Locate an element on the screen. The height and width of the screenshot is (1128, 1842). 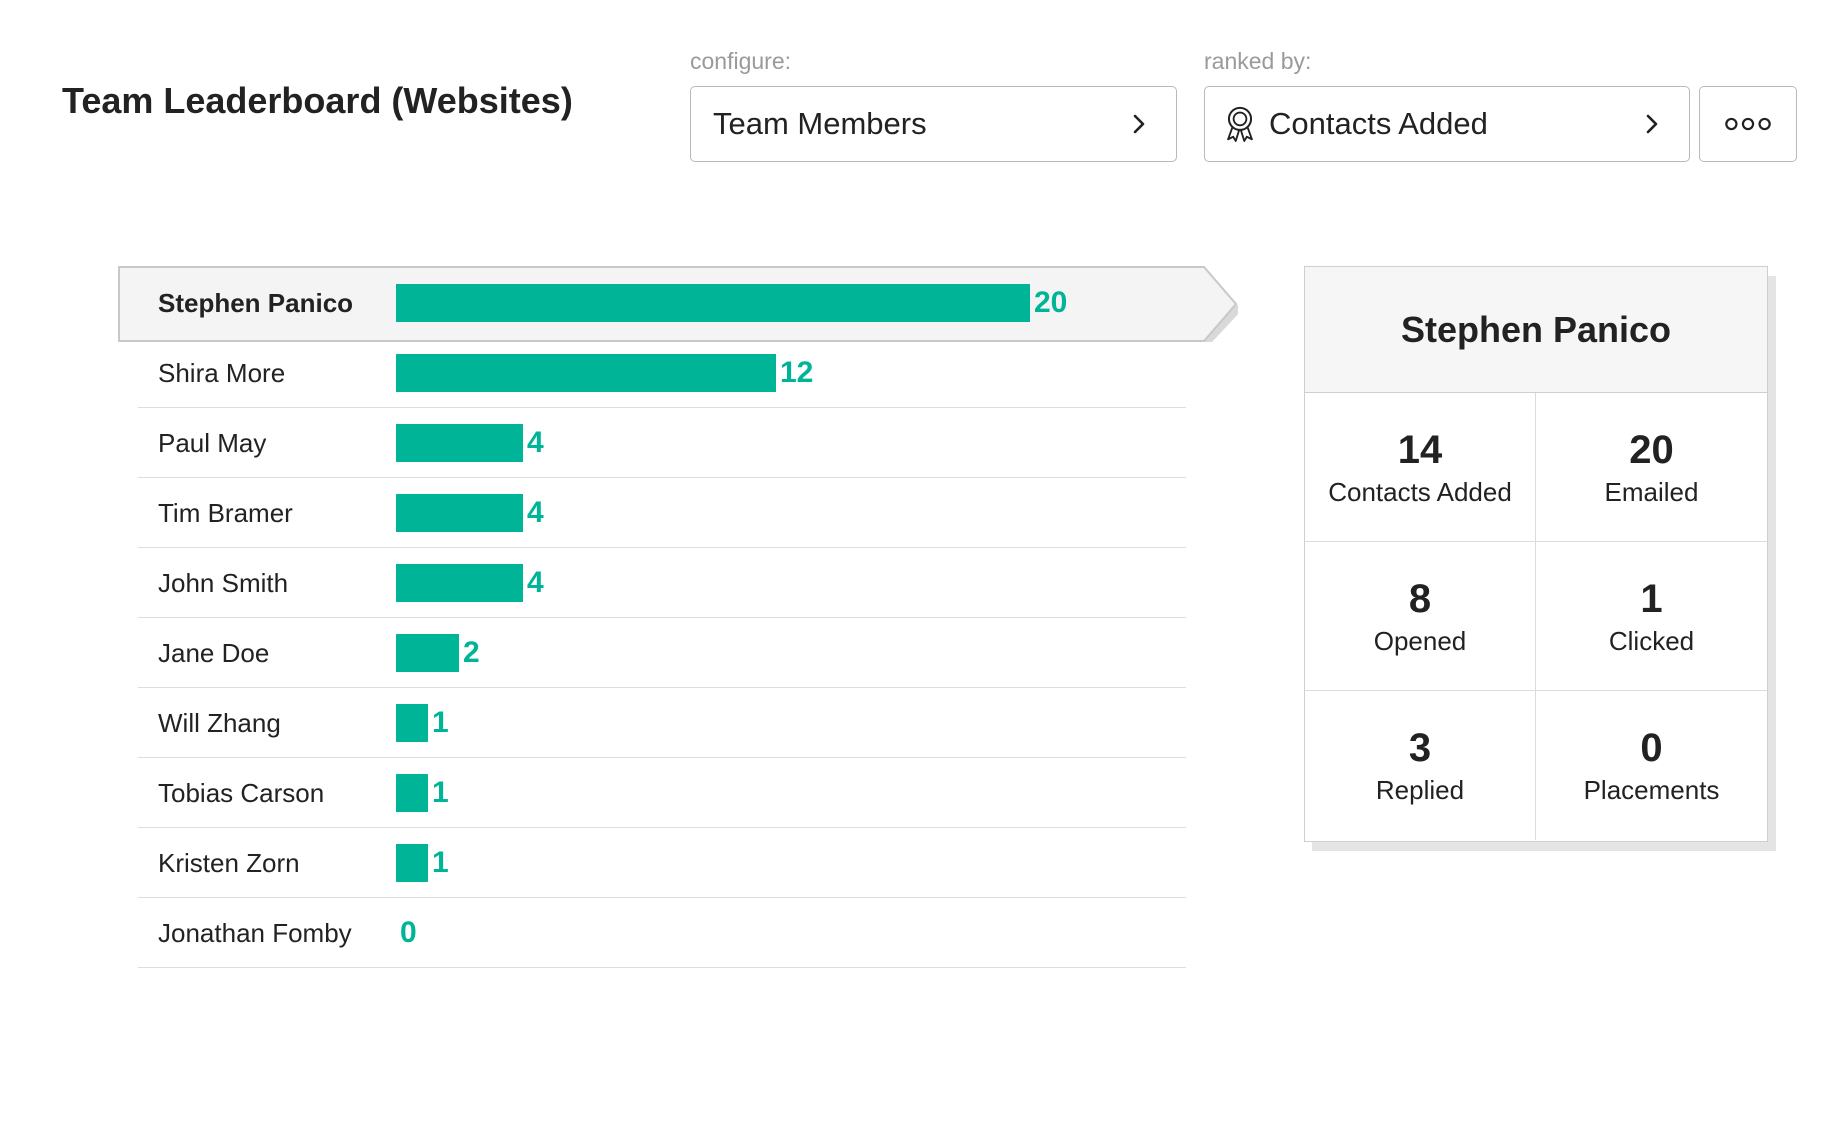
stat-value: 3 is located at coordinates (1420, 748).